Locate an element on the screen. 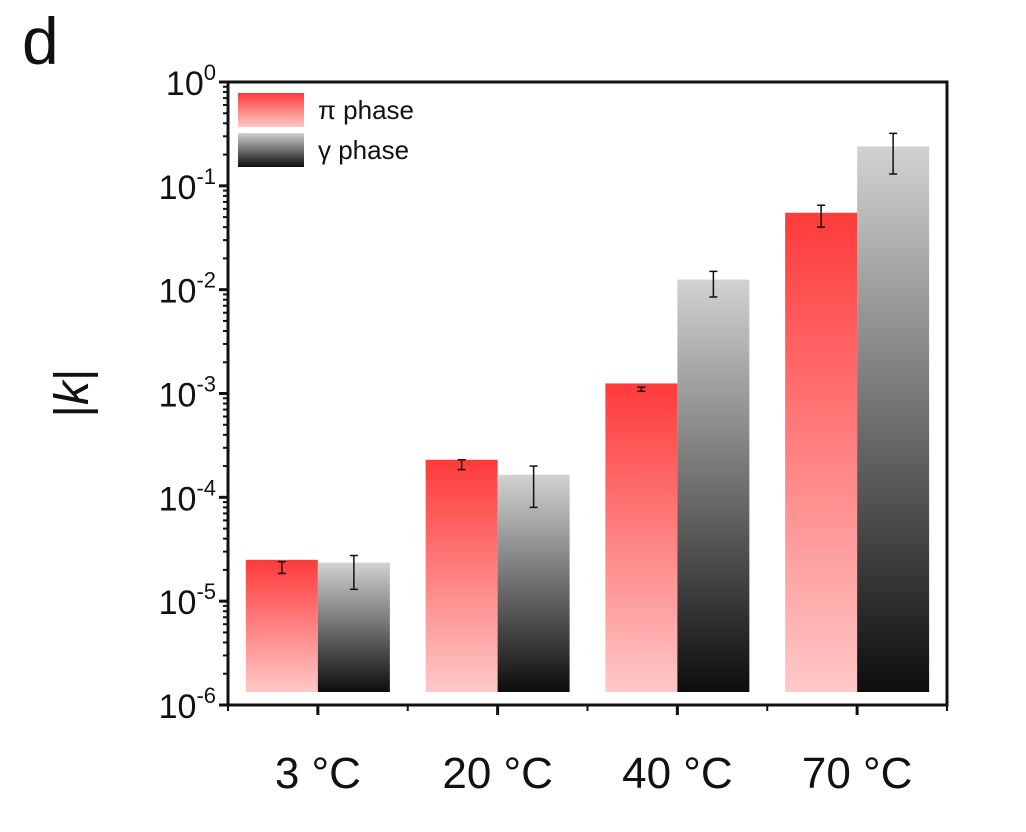 The image size is (1026, 832). y-tick-label-1: 10⁻⁵ is located at coordinates (187, 600).